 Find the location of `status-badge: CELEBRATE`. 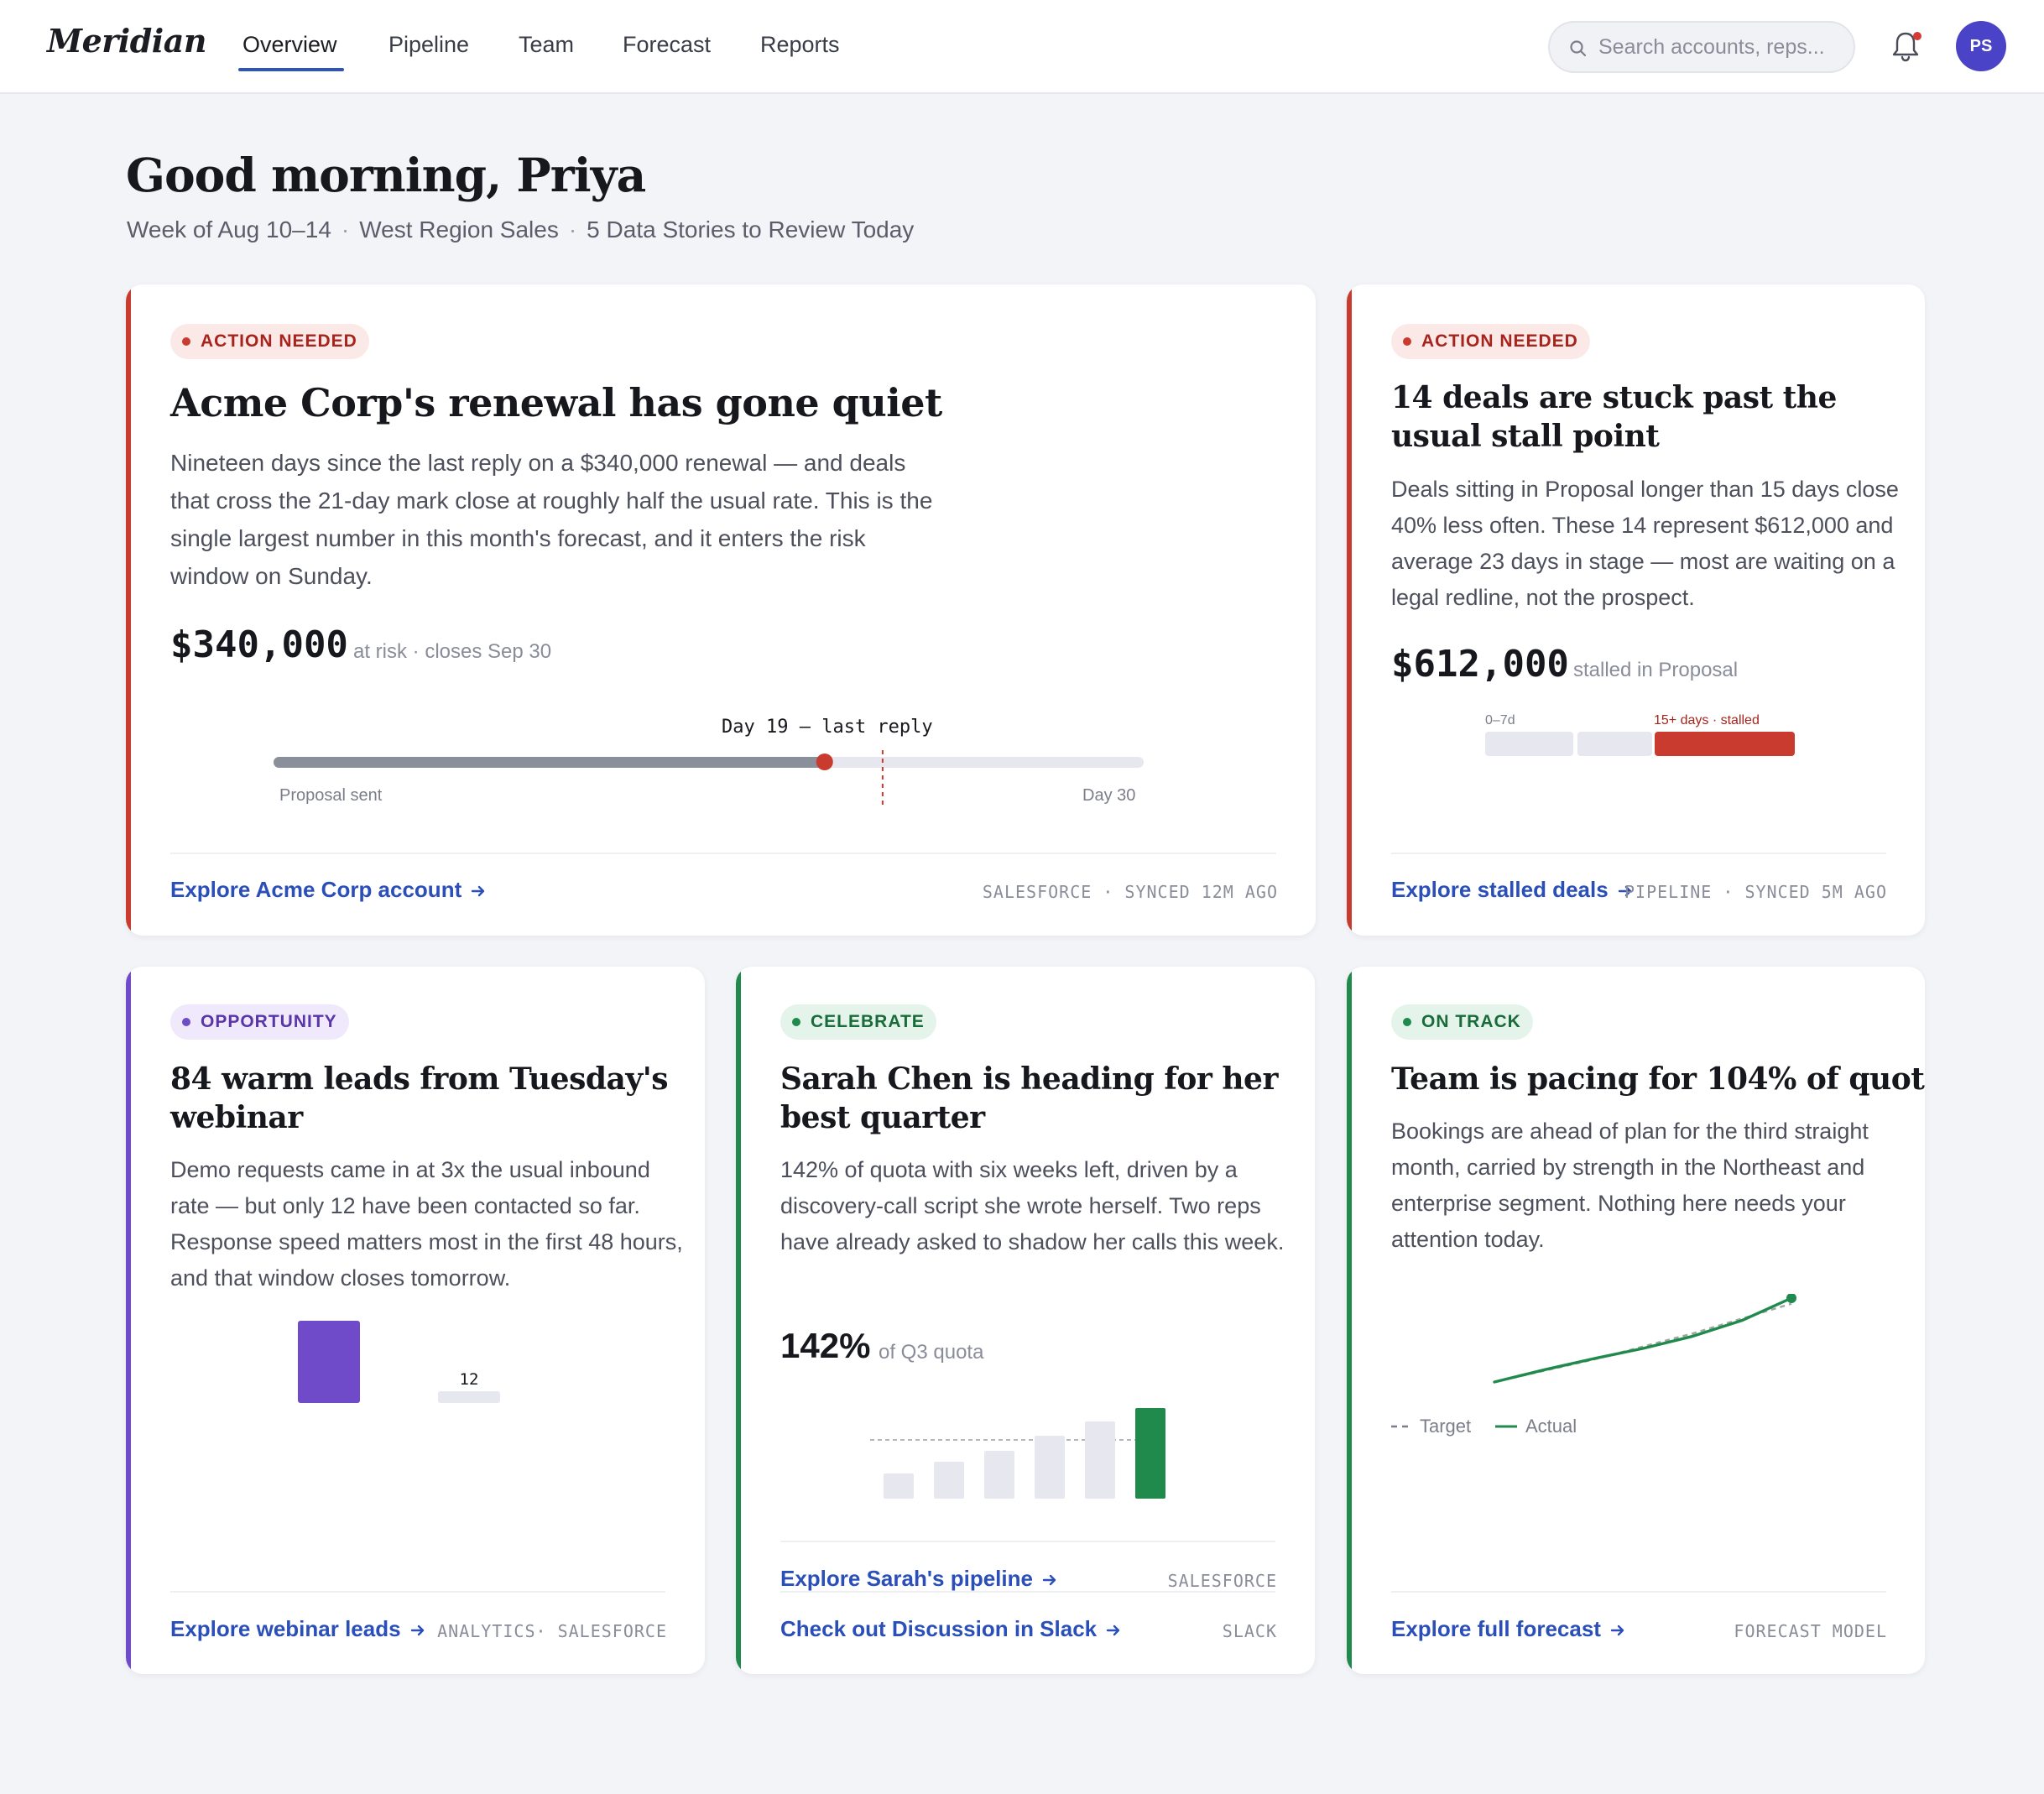

status-badge: CELEBRATE is located at coordinates (858, 1022).